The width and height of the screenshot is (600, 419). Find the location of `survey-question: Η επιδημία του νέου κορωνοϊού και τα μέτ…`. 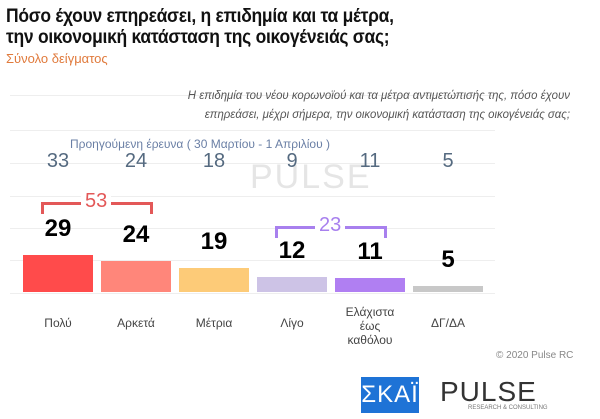

survey-question: Η επιδημία του νέου κορωνοϊού και τα μέτ… is located at coordinates (379, 104).